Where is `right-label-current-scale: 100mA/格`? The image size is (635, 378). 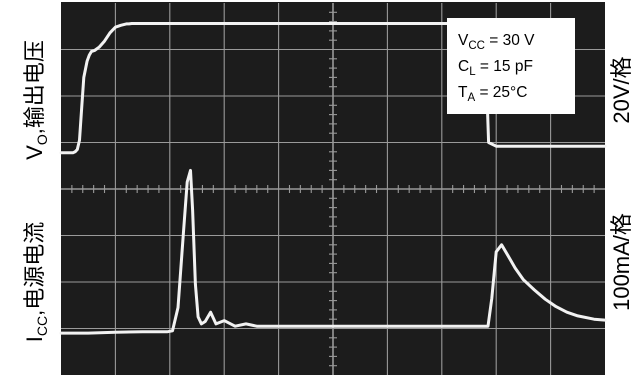
right-label-current-scale: 100mA/格 is located at coordinates (621, 262).